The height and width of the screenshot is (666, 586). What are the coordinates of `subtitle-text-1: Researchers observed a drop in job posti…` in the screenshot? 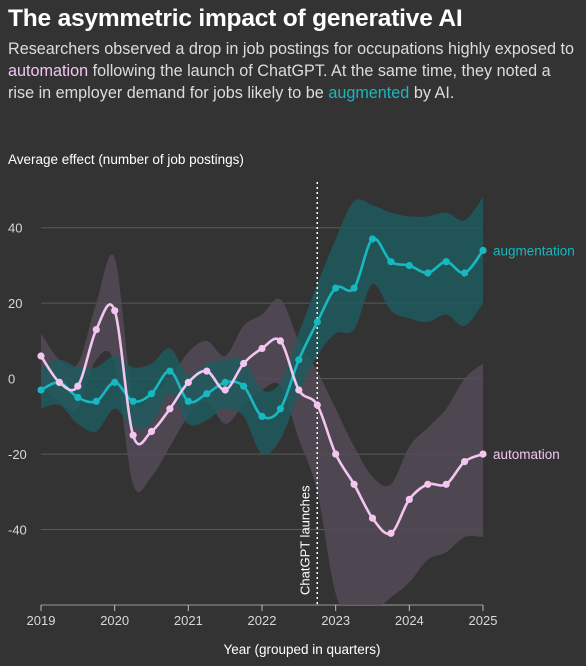 It's located at (291, 49).